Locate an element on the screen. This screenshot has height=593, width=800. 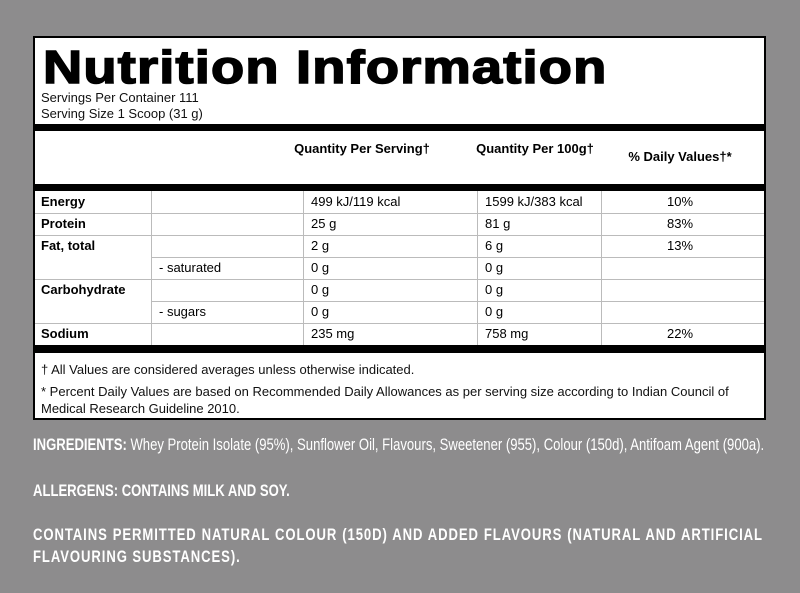
allergens: ALLERGENS: CONTAINS MILK AND SOY. is located at coordinates (161, 490).